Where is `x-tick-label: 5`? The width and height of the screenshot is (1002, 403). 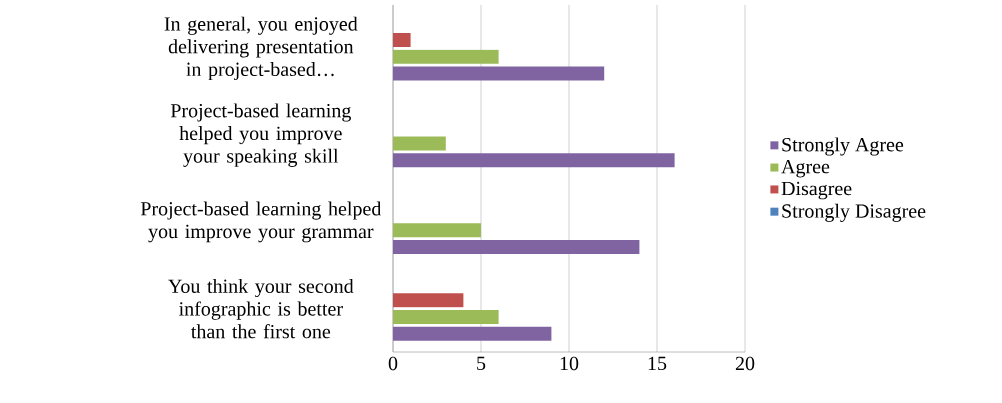 x-tick-label: 5 is located at coordinates (481, 363).